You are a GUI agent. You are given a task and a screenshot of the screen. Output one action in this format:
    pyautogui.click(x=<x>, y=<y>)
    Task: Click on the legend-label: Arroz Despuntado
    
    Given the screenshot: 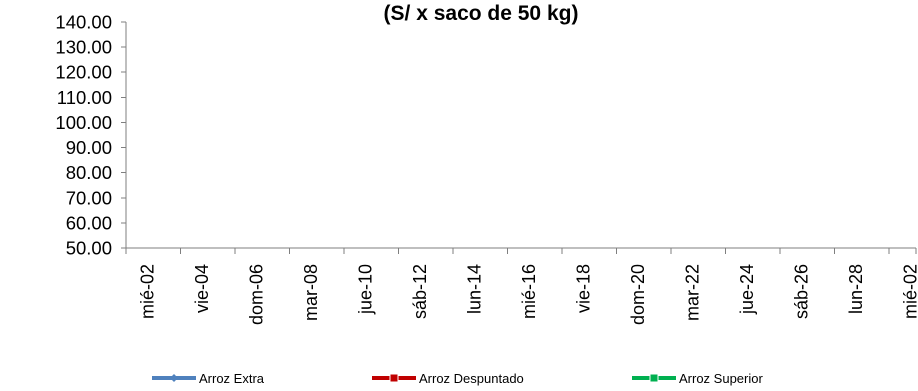 What is the action you would take?
    pyautogui.click(x=471, y=378)
    